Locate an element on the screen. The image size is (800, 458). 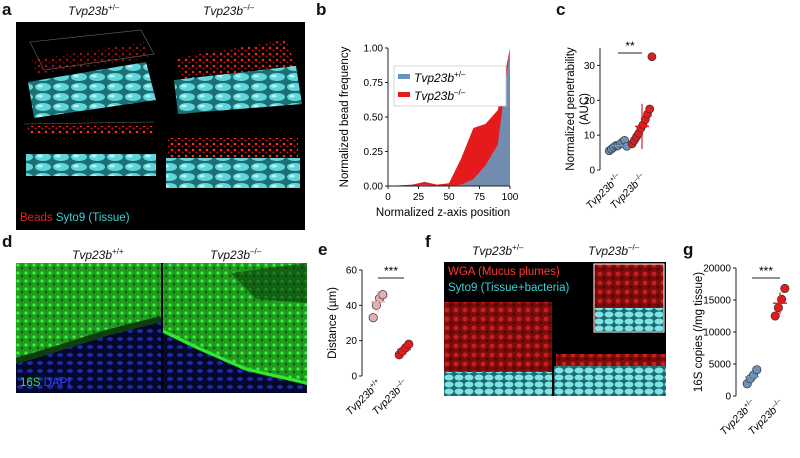
panel-f-caption-wga: WGA (Mucus plumes) is located at coordinates (504, 272).